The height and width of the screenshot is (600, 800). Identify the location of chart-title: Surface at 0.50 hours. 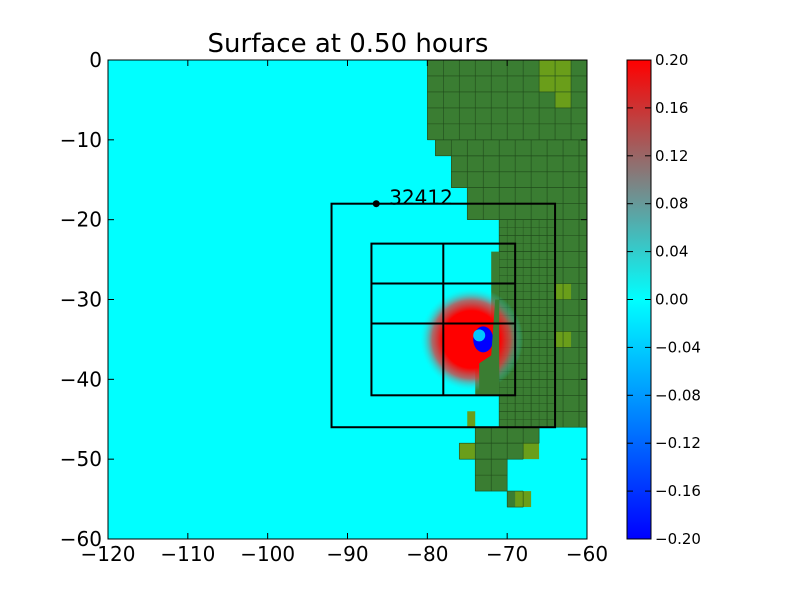
(348, 44).